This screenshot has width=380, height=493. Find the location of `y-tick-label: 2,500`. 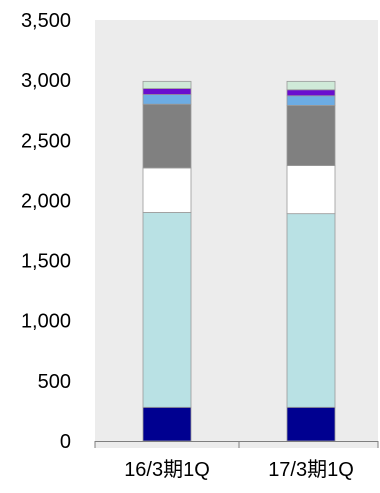

y-tick-label: 2,500 is located at coordinates (46, 141).